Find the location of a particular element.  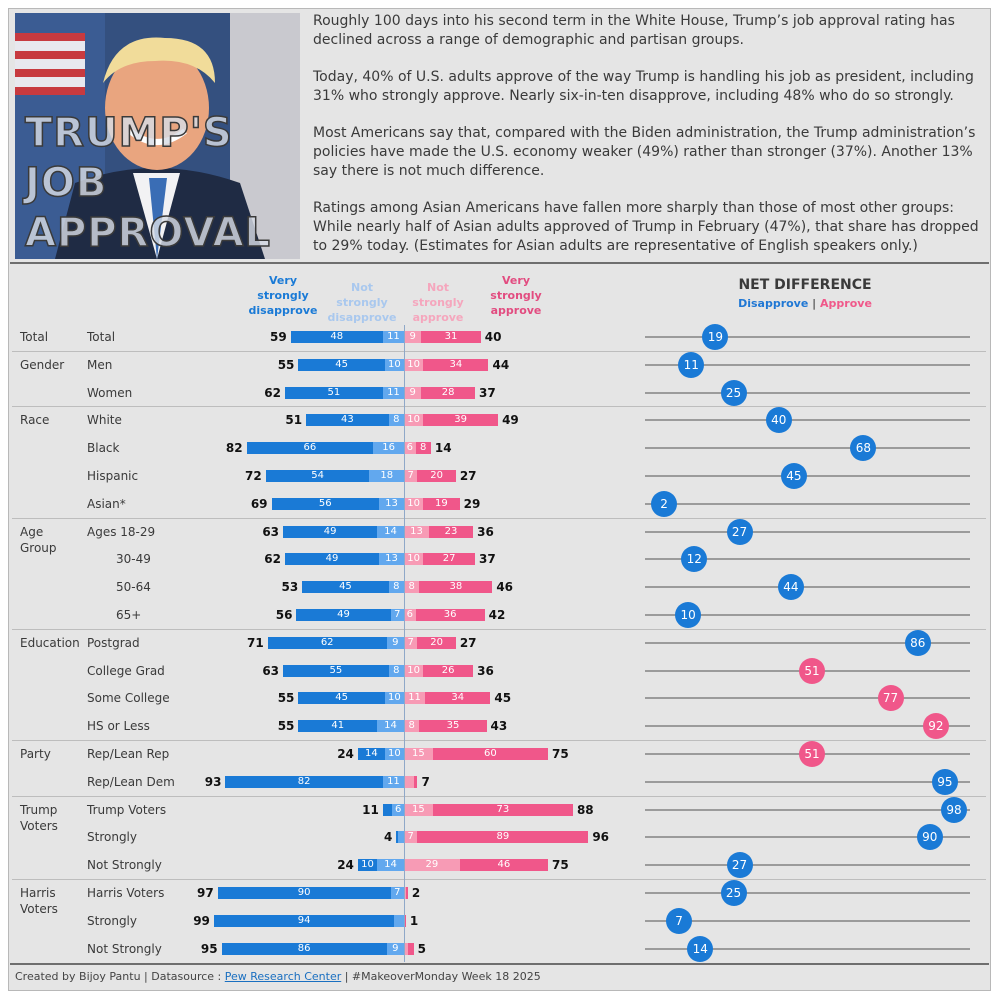

net-difference-dot: 14 is located at coordinates (700, 948).